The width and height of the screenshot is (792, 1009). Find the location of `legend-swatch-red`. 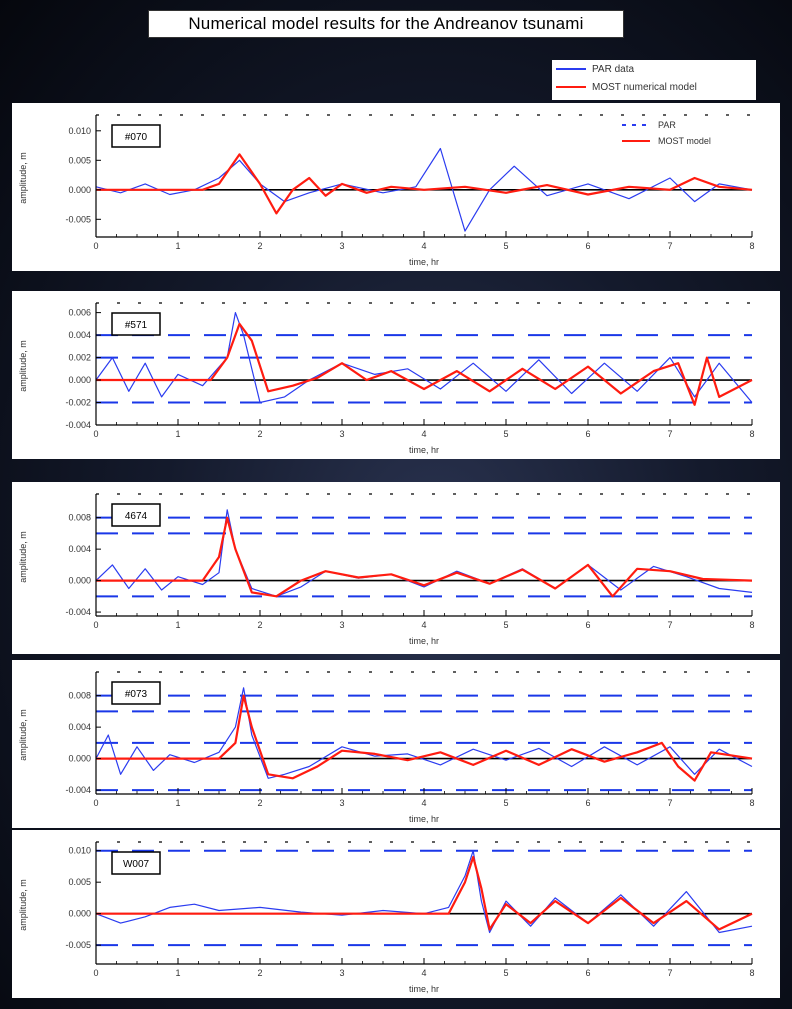

legend-swatch-red is located at coordinates (571, 87).